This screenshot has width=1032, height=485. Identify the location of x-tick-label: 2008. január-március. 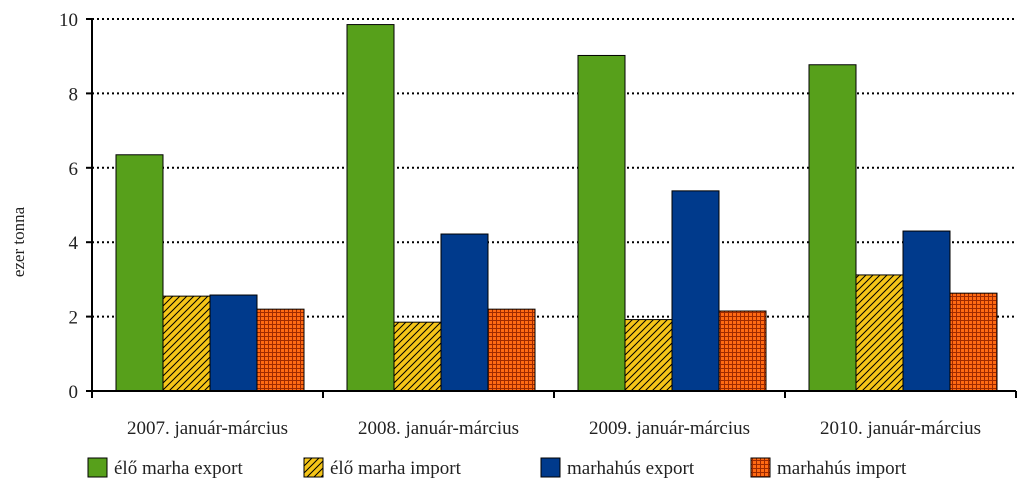
(438, 428).